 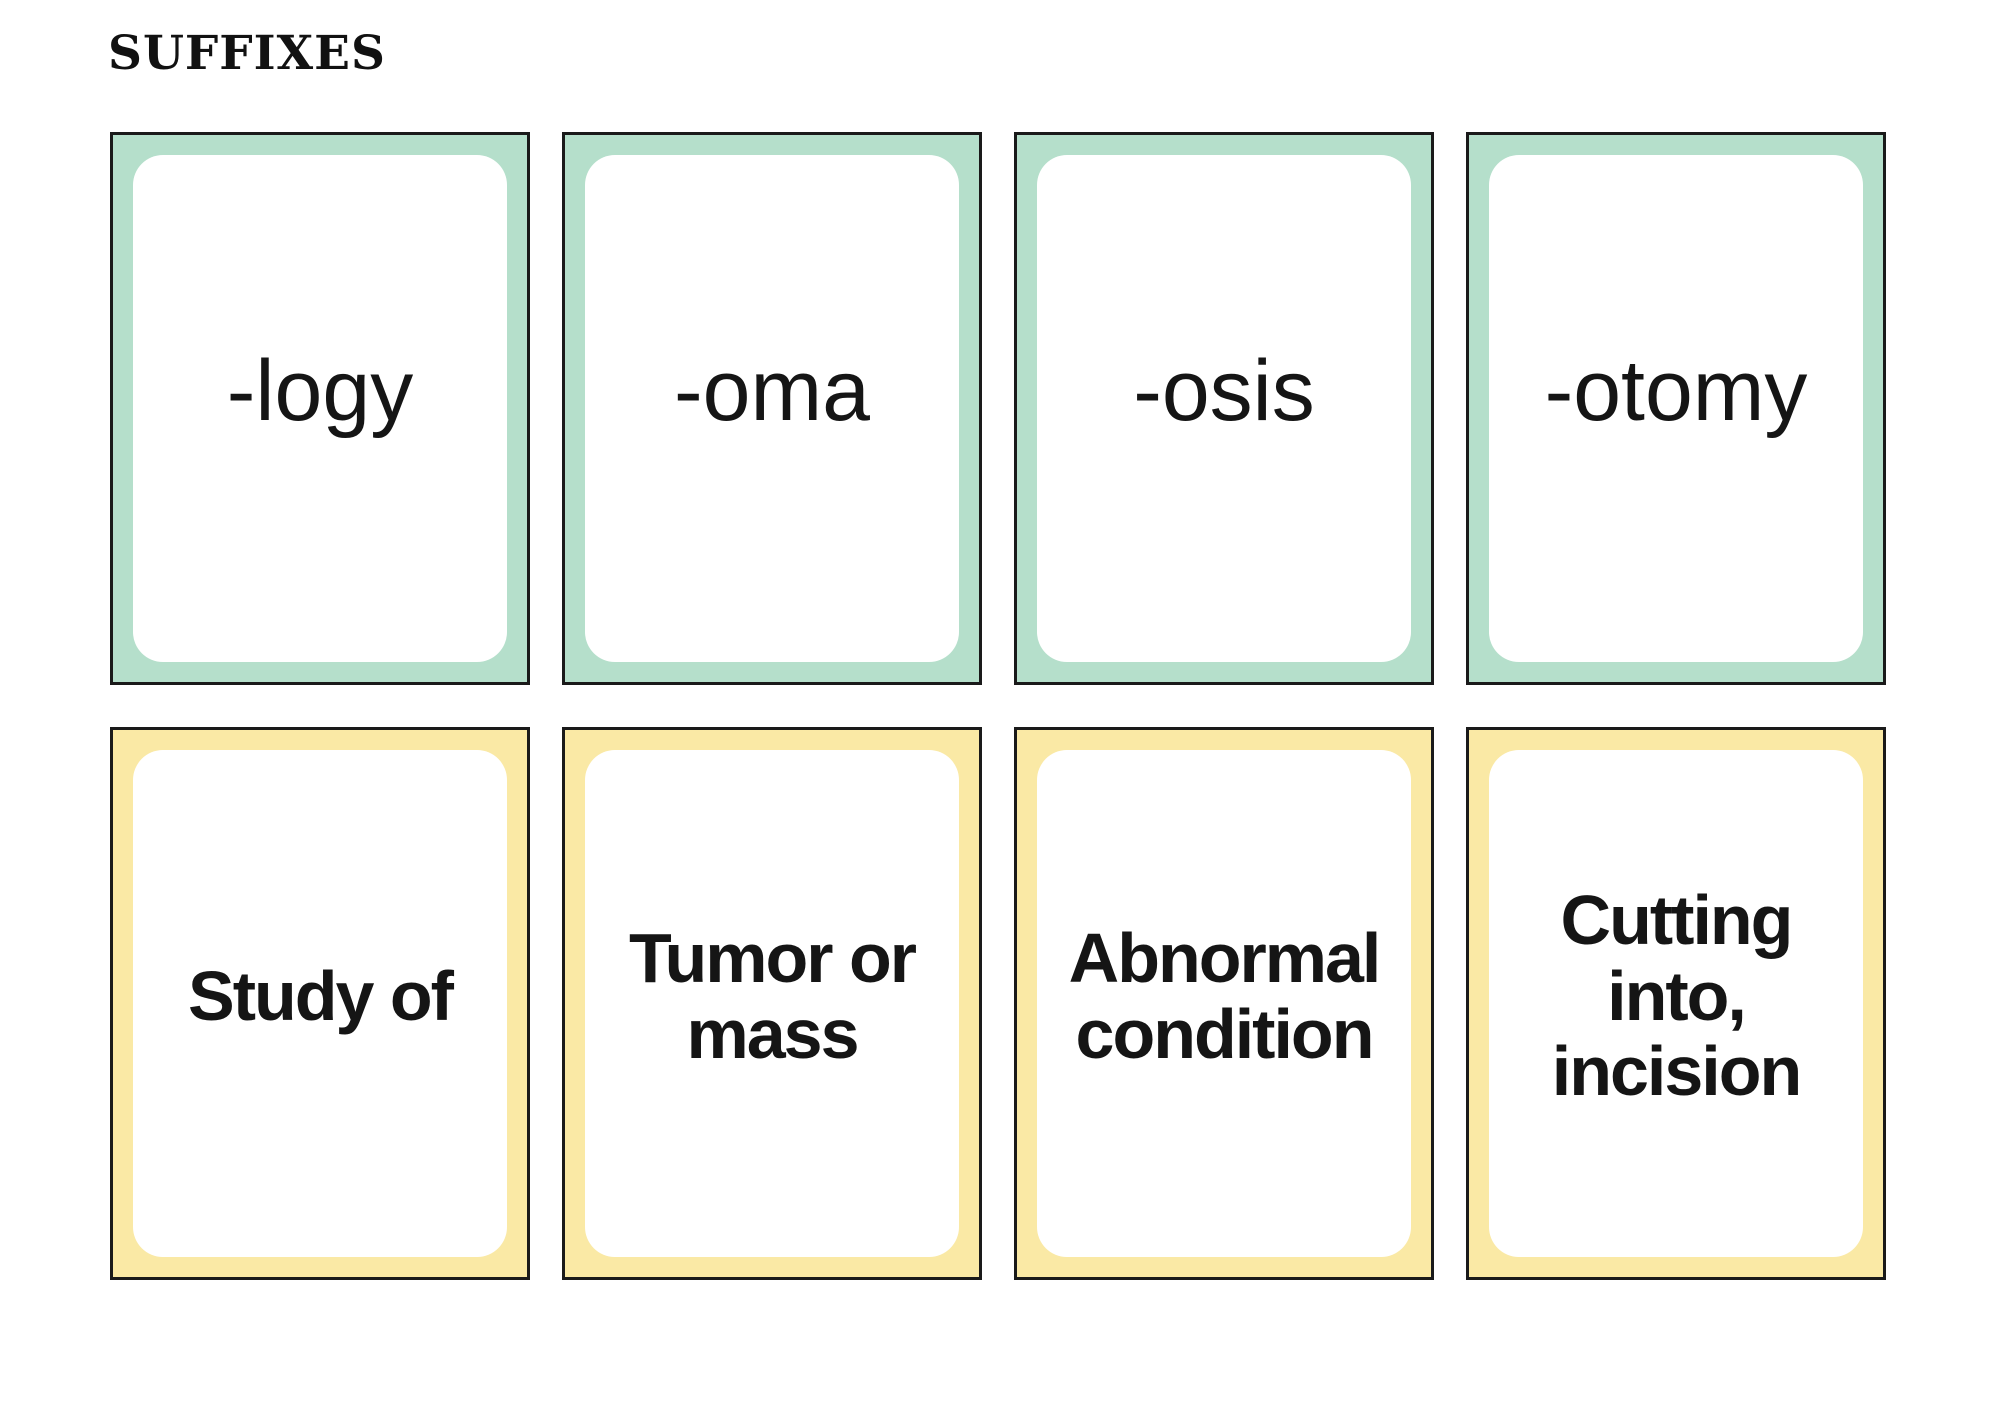 I want to click on card-inner-panel: -otomy, so click(x=1676, y=408).